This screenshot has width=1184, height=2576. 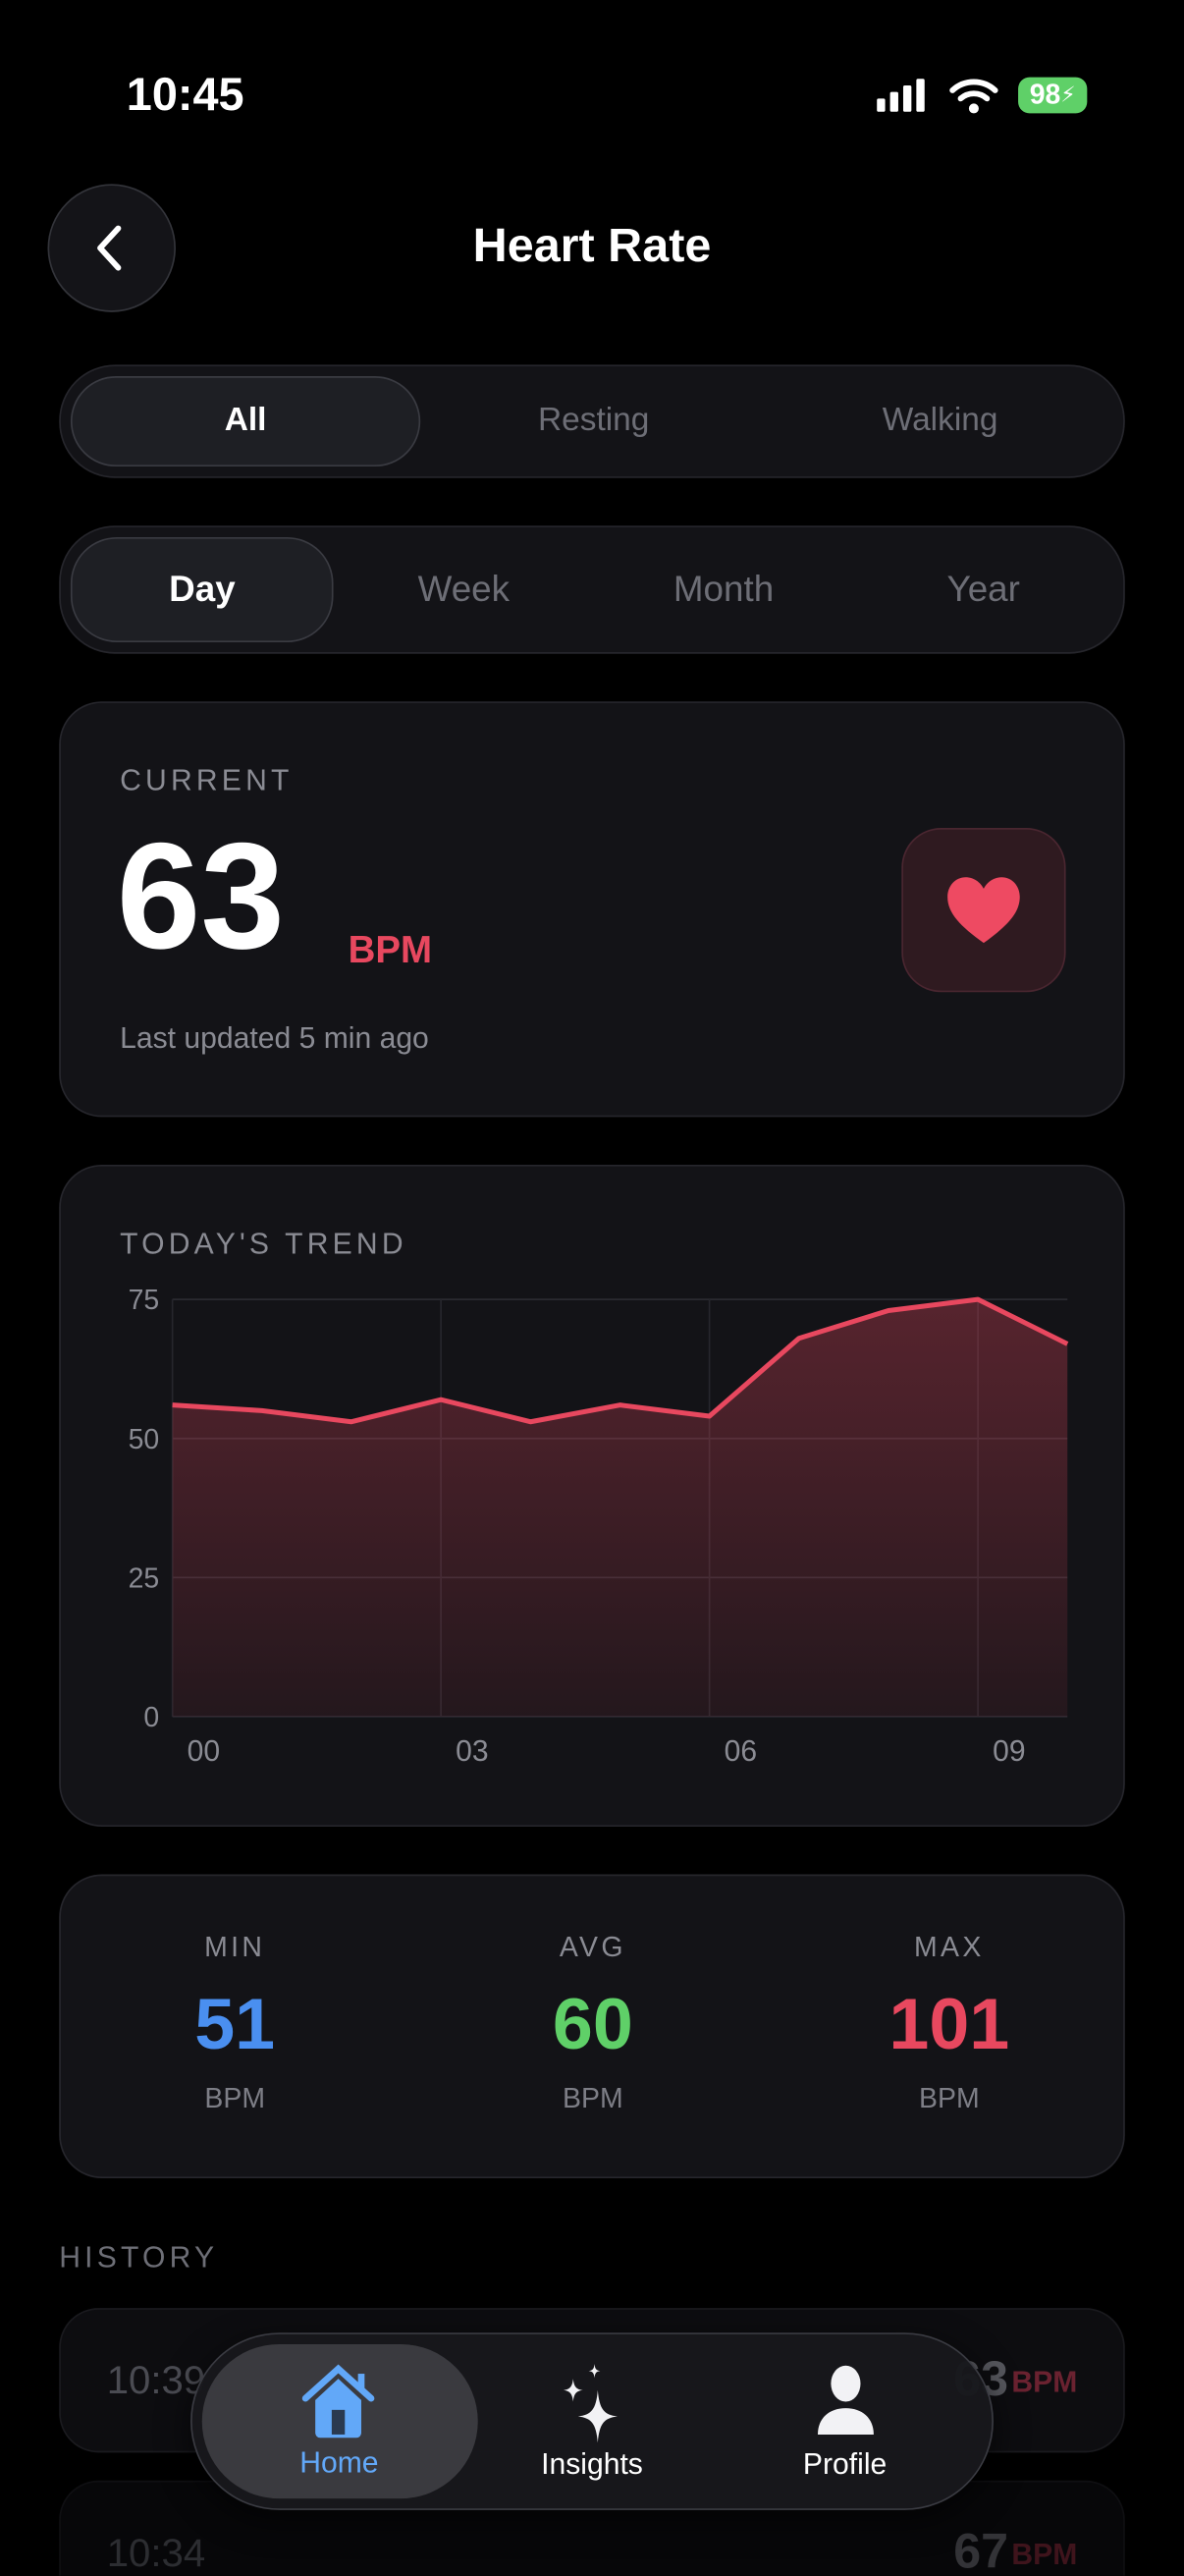 What do you see at coordinates (593, 1948) in the screenshot?
I see `stat-label: AVG` at bounding box center [593, 1948].